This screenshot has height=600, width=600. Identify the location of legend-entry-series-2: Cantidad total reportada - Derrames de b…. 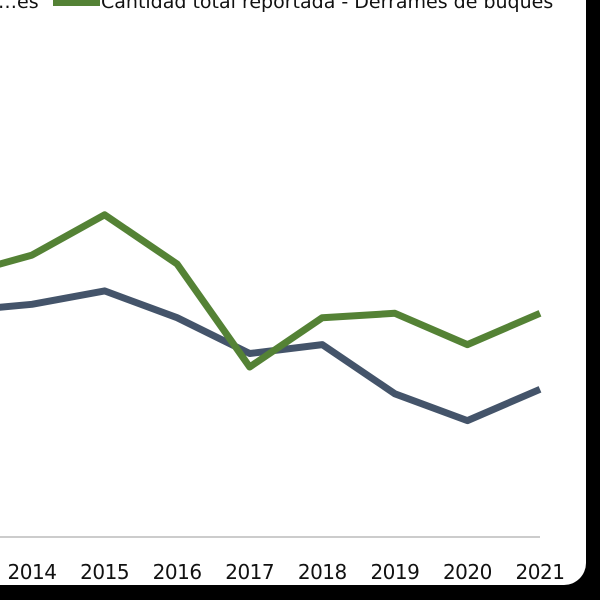
(327, 6).